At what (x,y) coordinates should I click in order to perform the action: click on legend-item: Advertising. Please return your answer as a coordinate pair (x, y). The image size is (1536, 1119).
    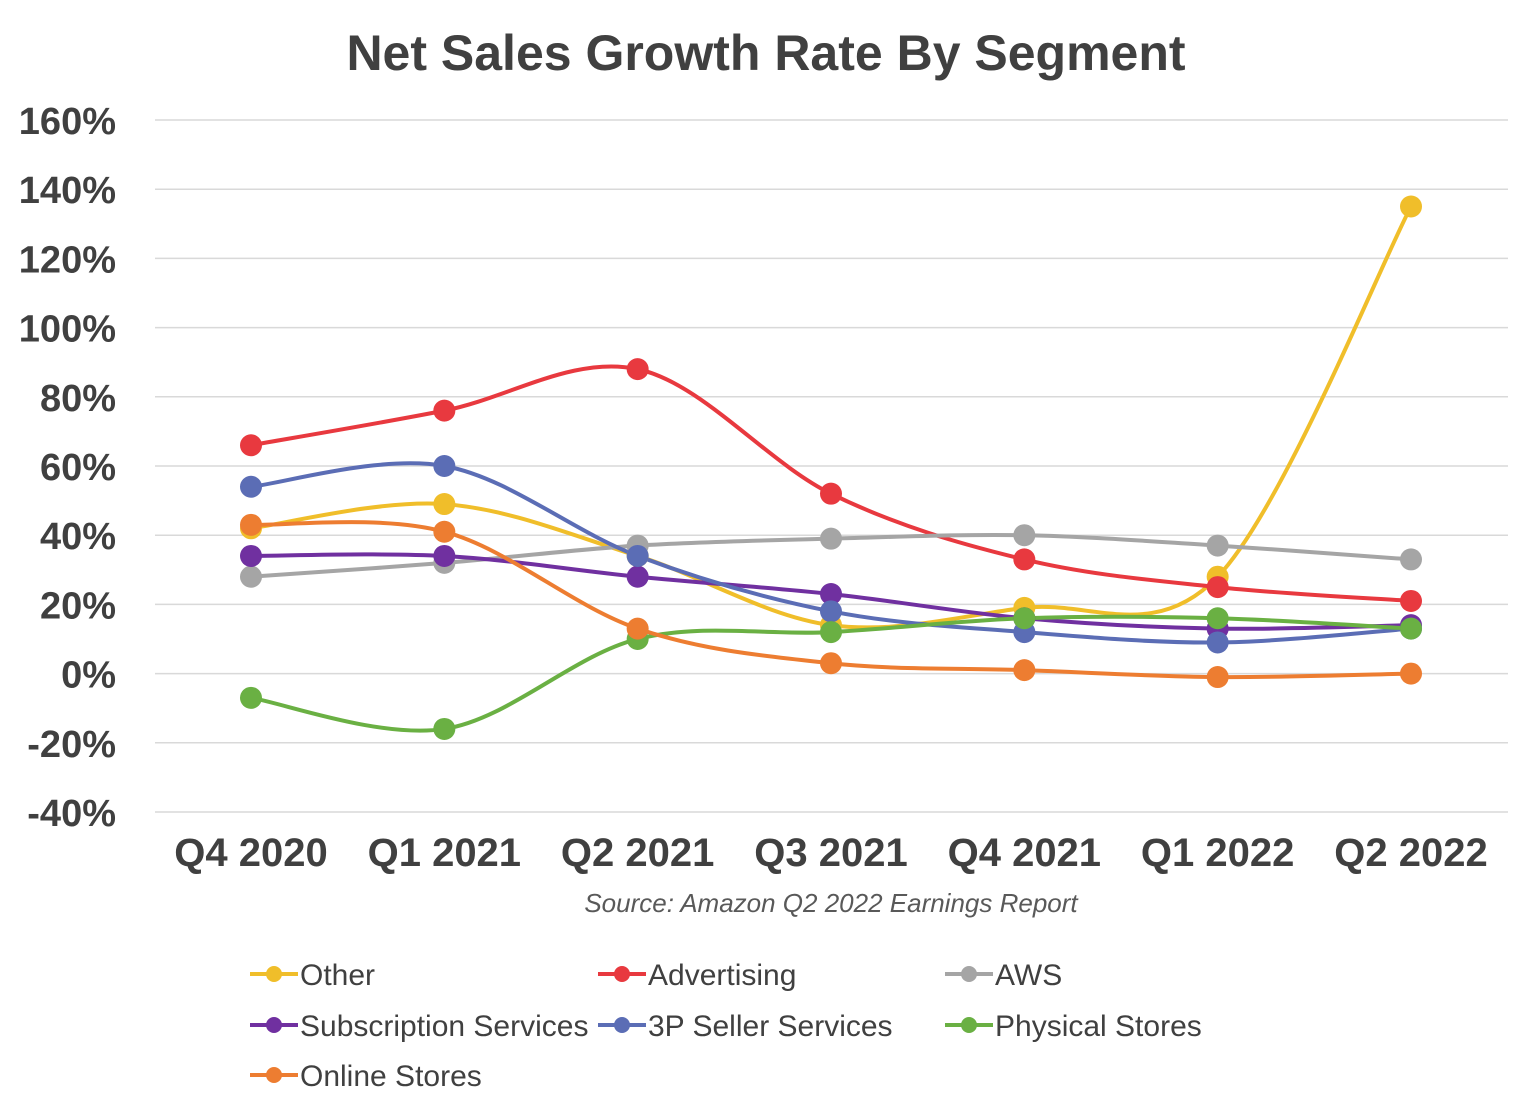
    Looking at the image, I should click on (697, 975).